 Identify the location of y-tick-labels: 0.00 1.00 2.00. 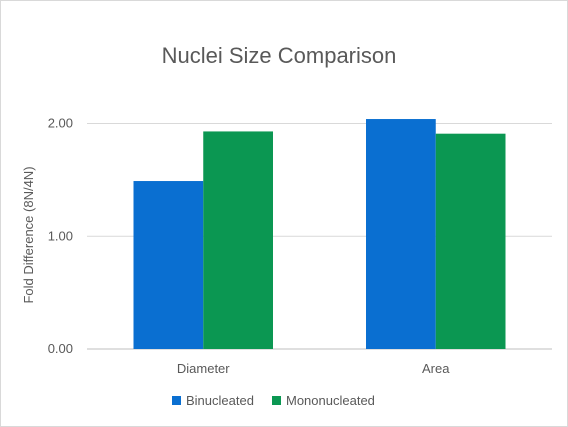
(60, 236).